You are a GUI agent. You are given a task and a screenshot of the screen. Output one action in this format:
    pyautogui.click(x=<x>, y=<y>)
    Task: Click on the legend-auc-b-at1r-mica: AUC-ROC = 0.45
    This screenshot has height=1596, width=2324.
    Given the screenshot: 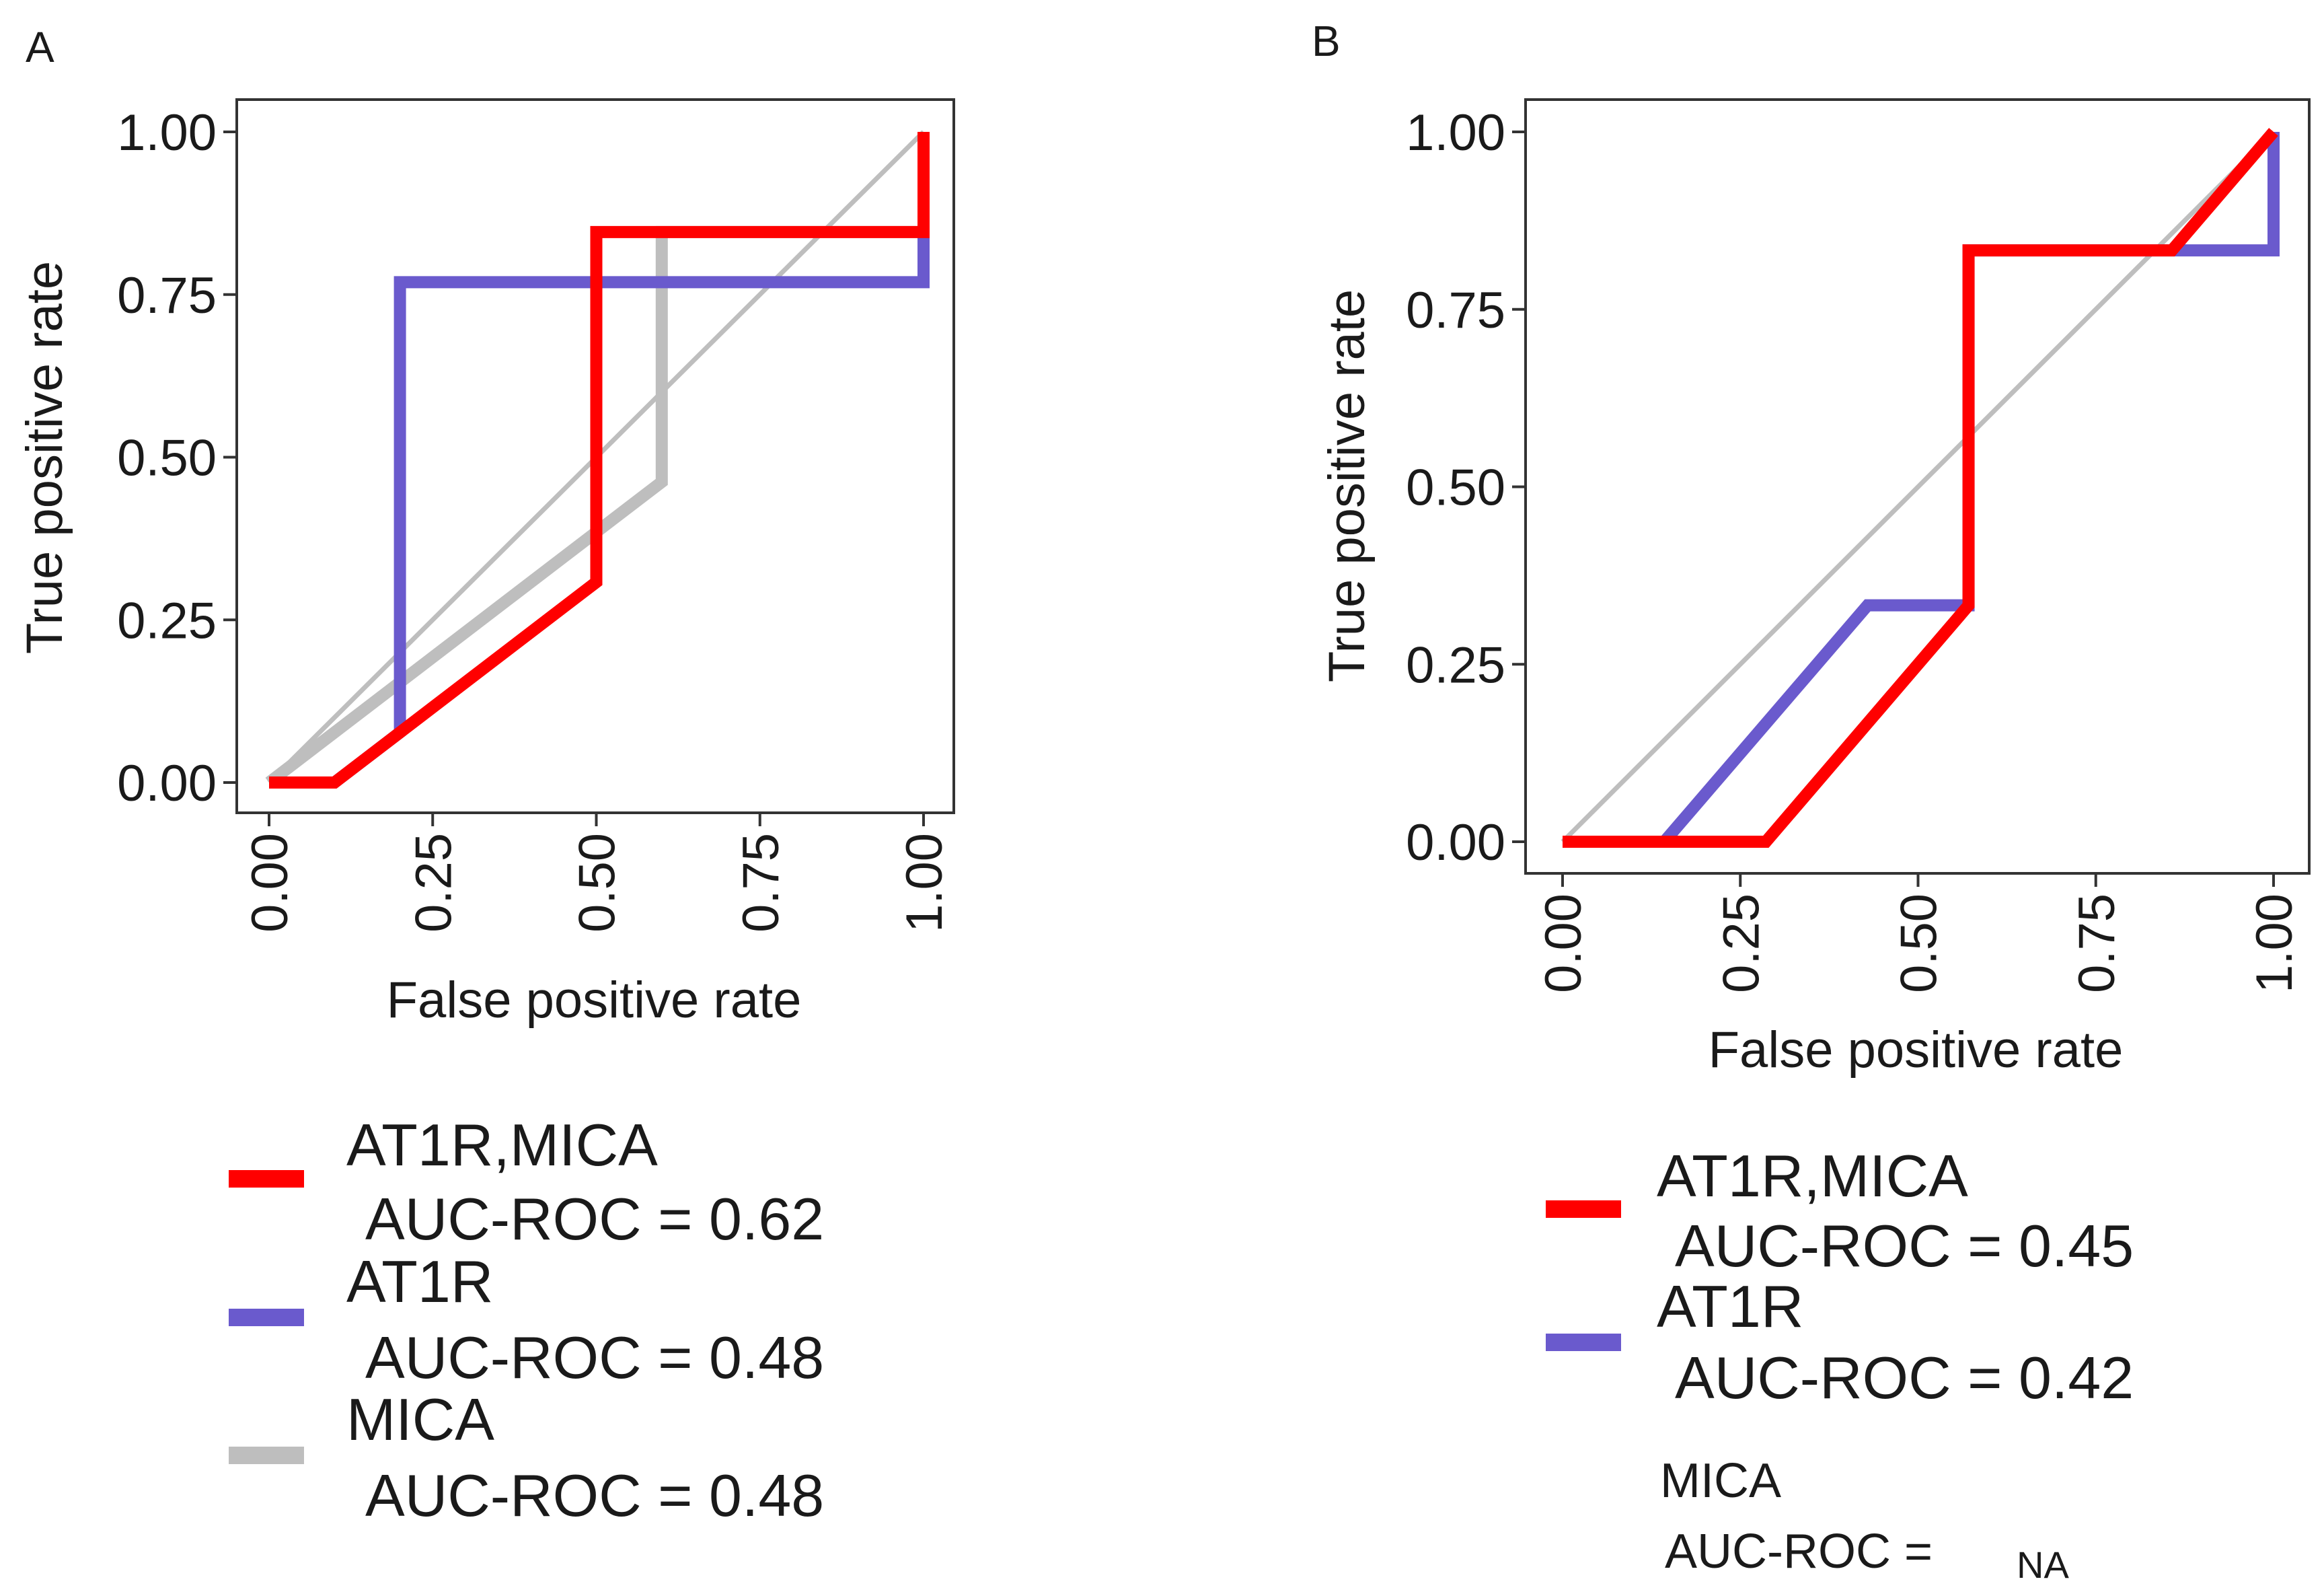 What is the action you would take?
    pyautogui.click(x=1904, y=1245)
    